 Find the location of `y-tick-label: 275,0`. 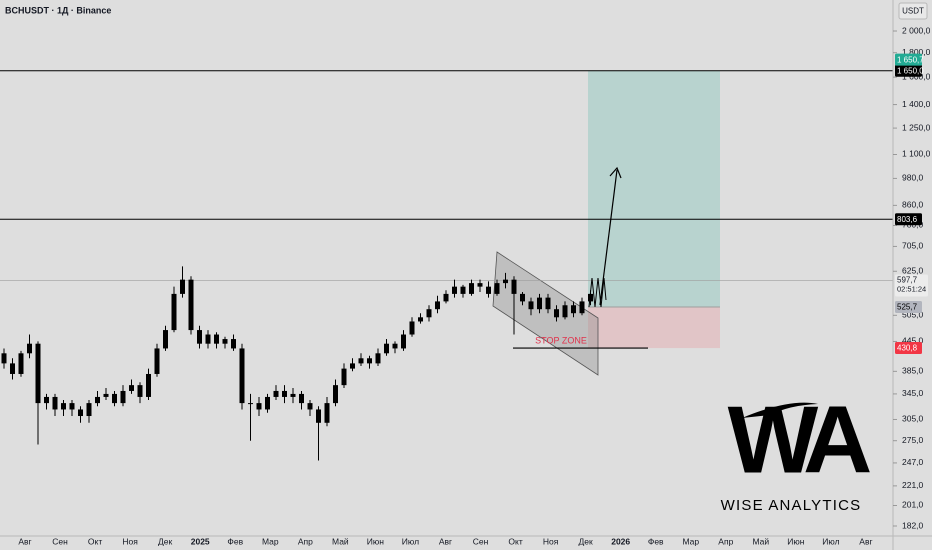

y-tick-label: 275,0 is located at coordinates (913, 440).